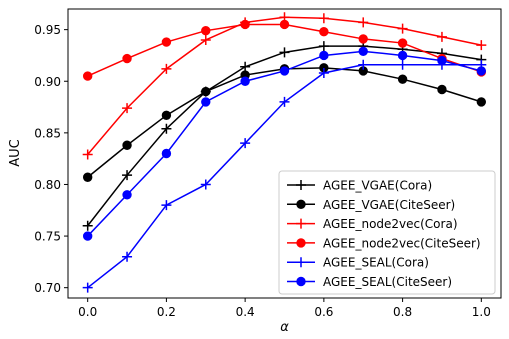 The height and width of the screenshot is (339, 509). What do you see at coordinates (47, 30) in the screenshot?
I see `y-tick-label: 0.95` at bounding box center [47, 30].